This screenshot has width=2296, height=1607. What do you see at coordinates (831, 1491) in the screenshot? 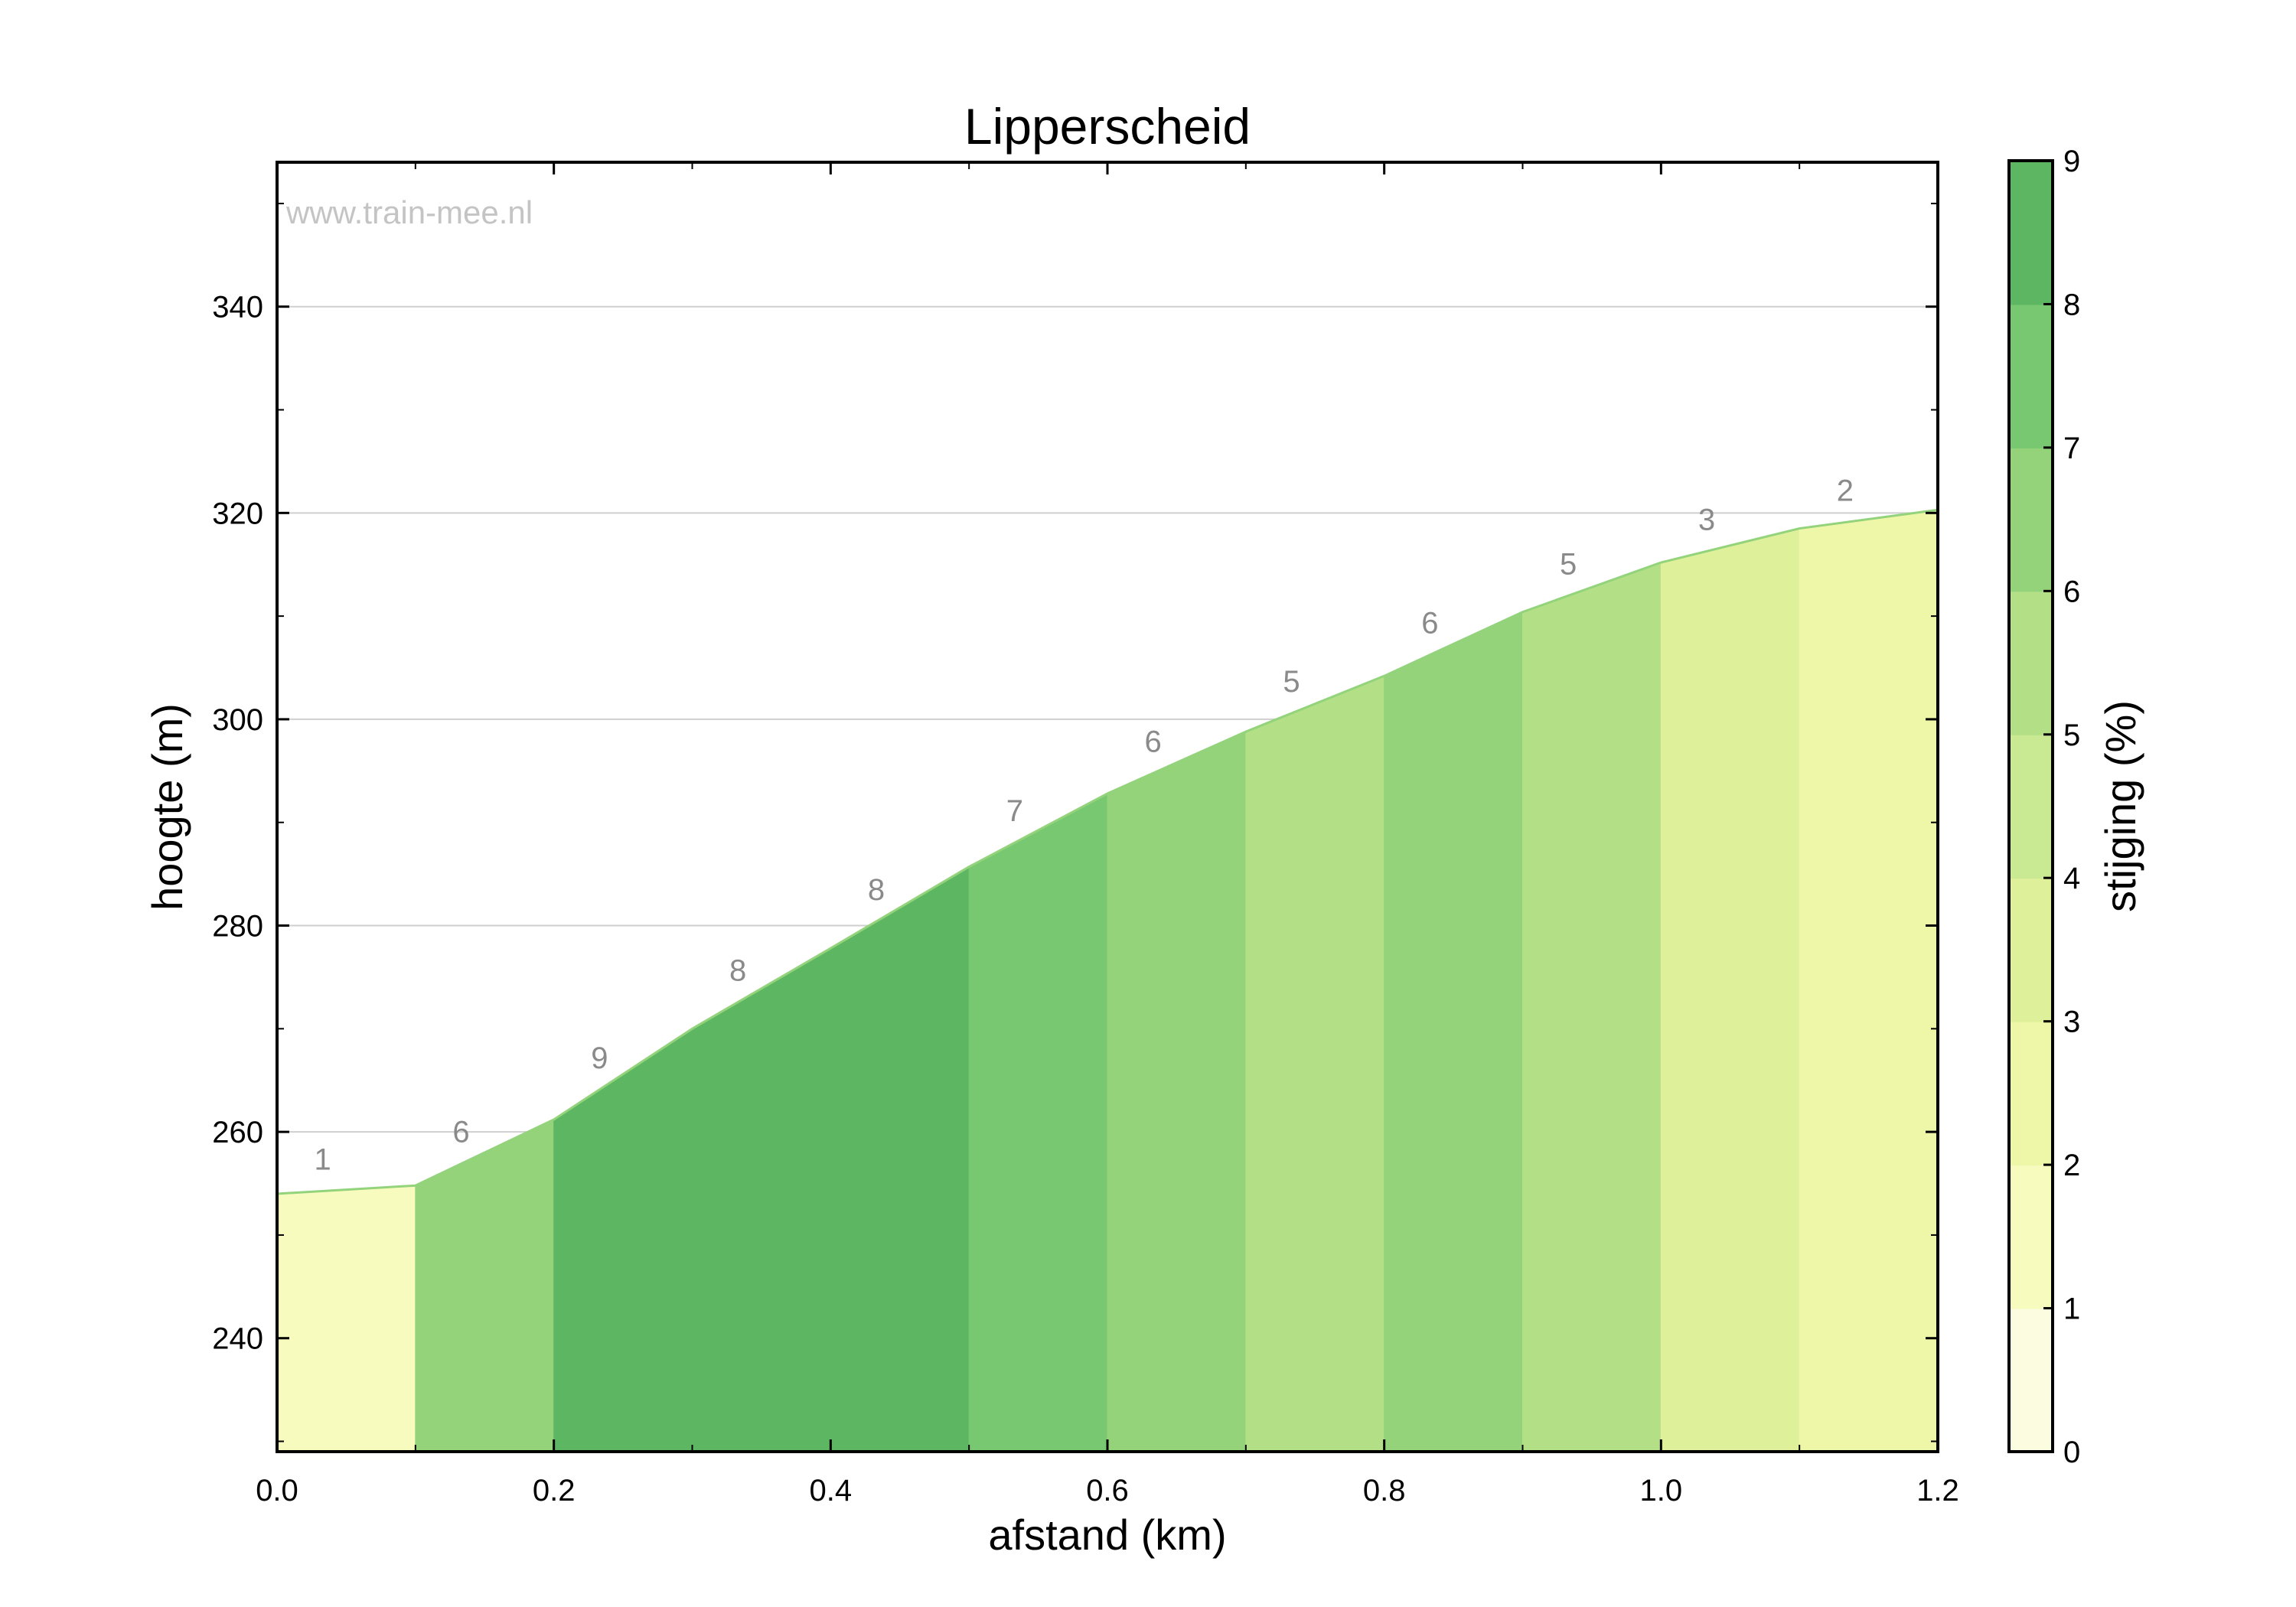
I see `x-tick-label: 0.4` at bounding box center [831, 1491].